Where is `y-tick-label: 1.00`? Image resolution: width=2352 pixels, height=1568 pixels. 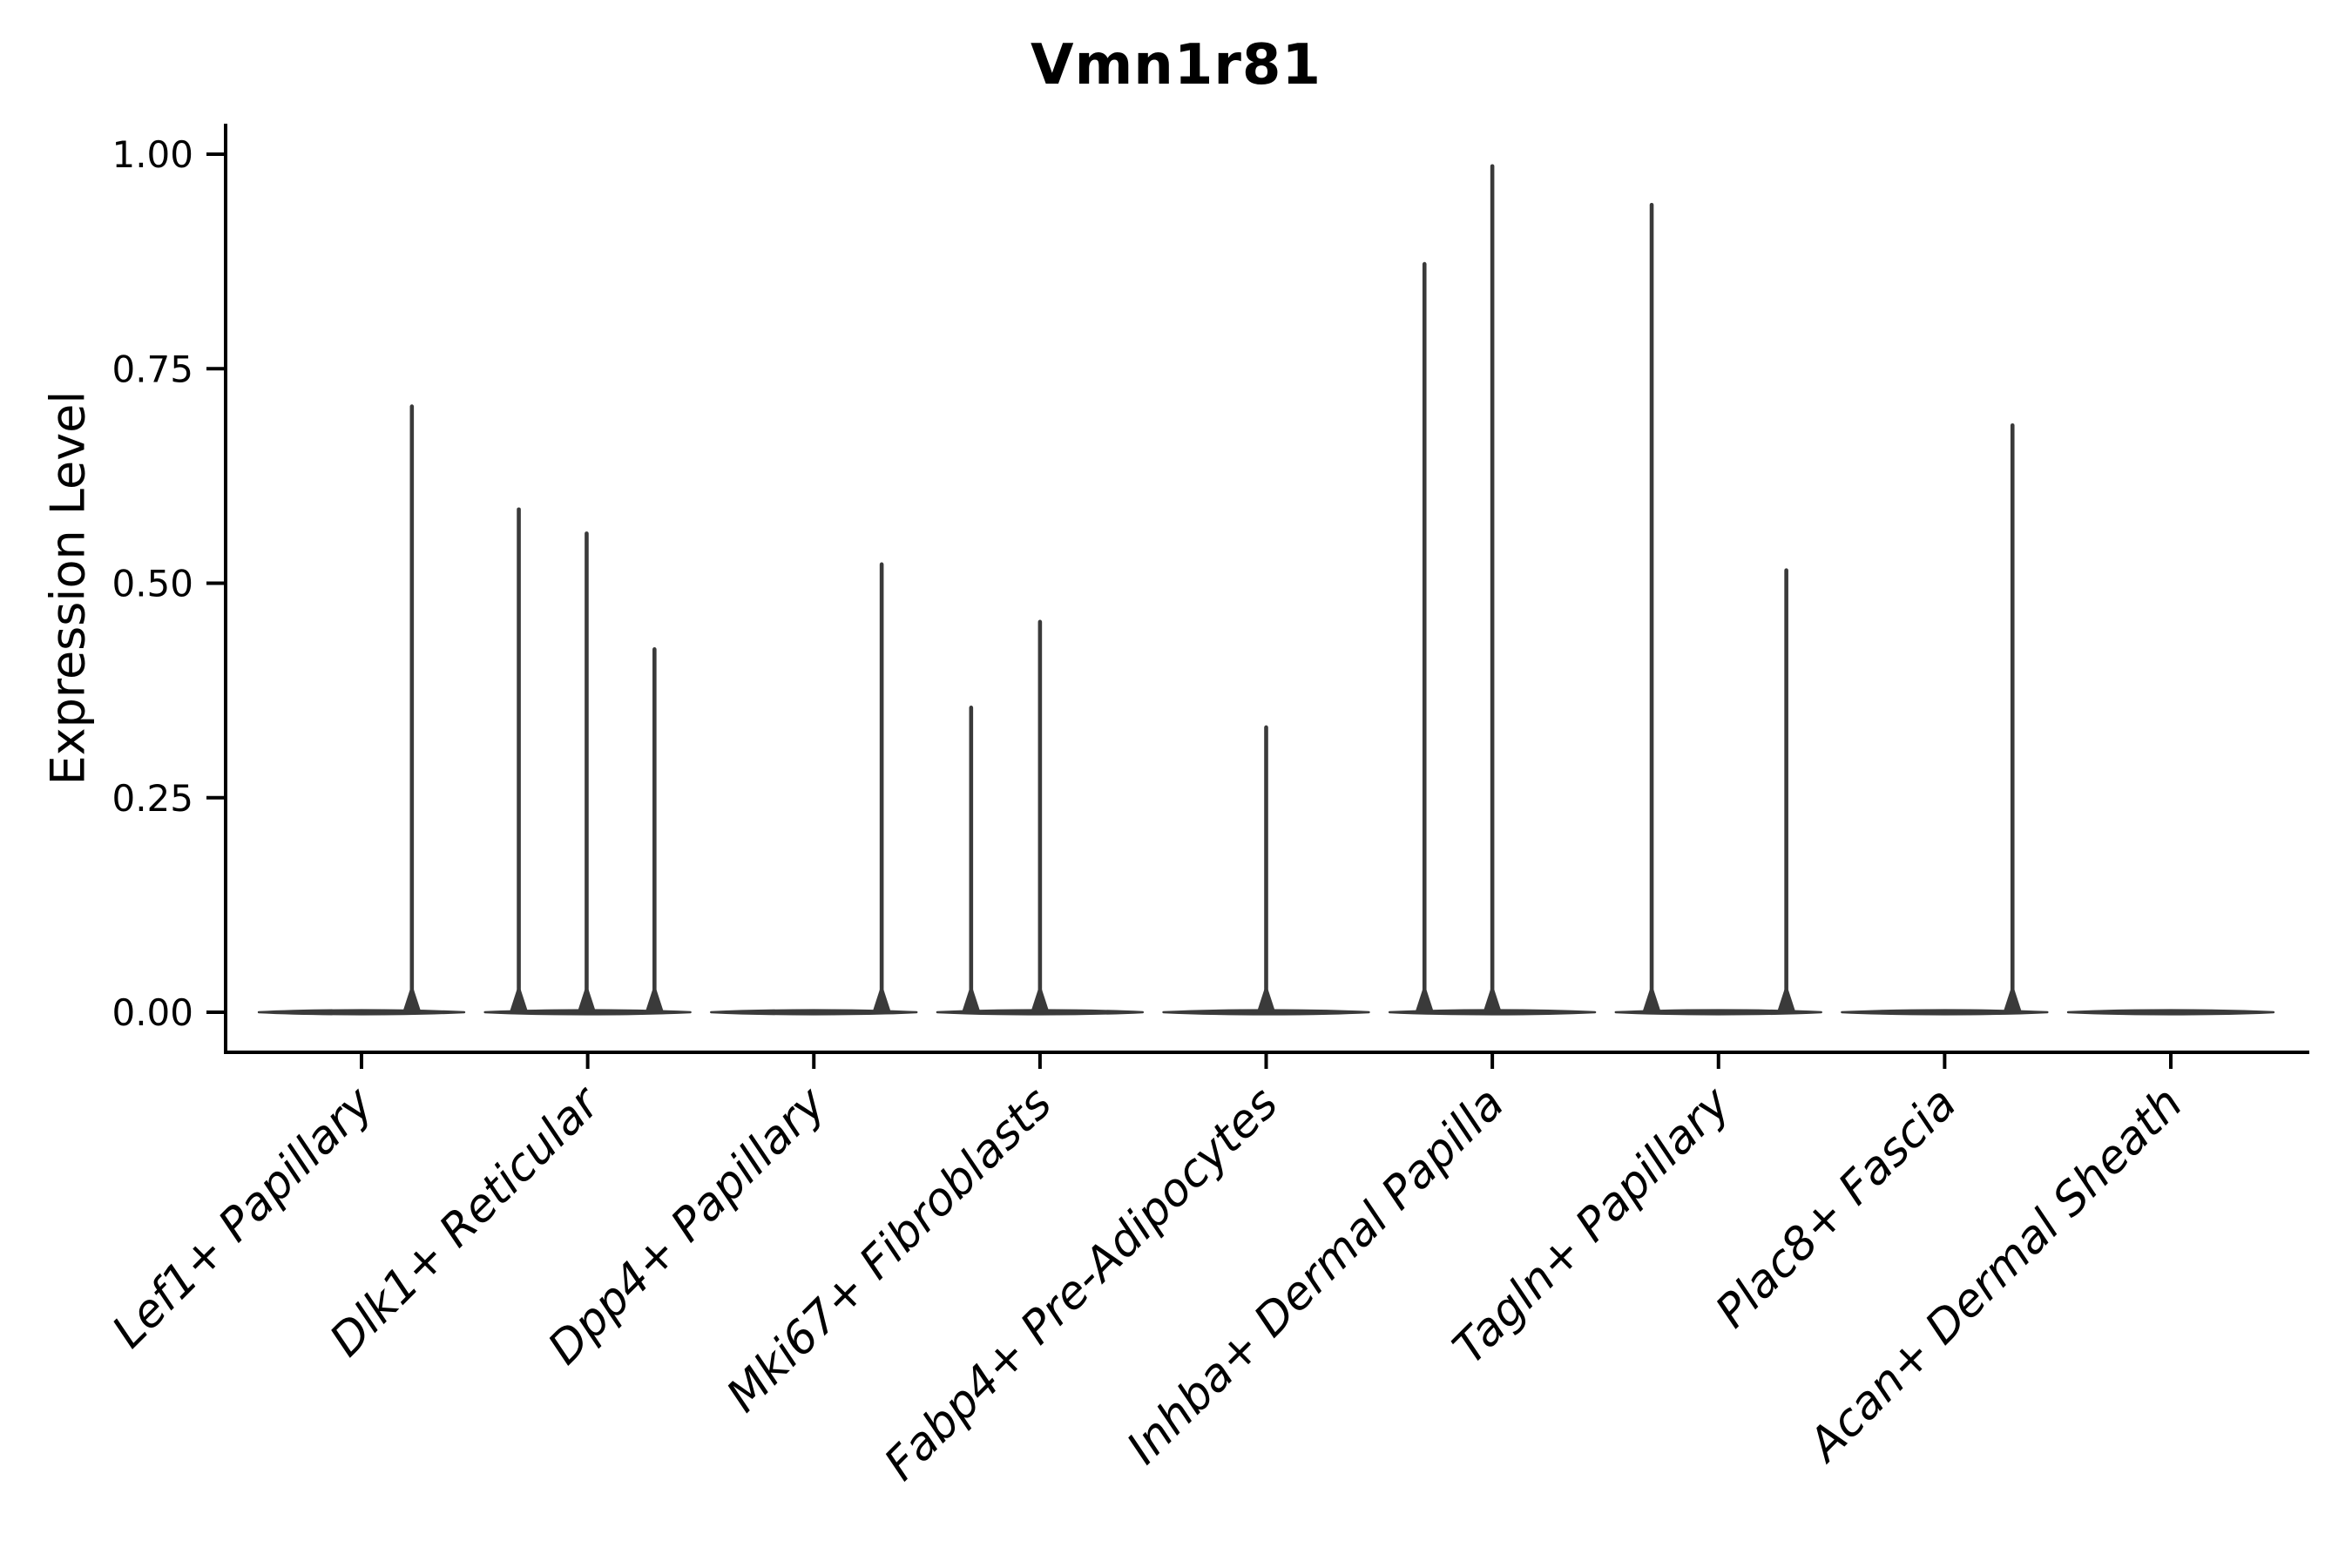 y-tick-label: 1.00 is located at coordinates (152, 154).